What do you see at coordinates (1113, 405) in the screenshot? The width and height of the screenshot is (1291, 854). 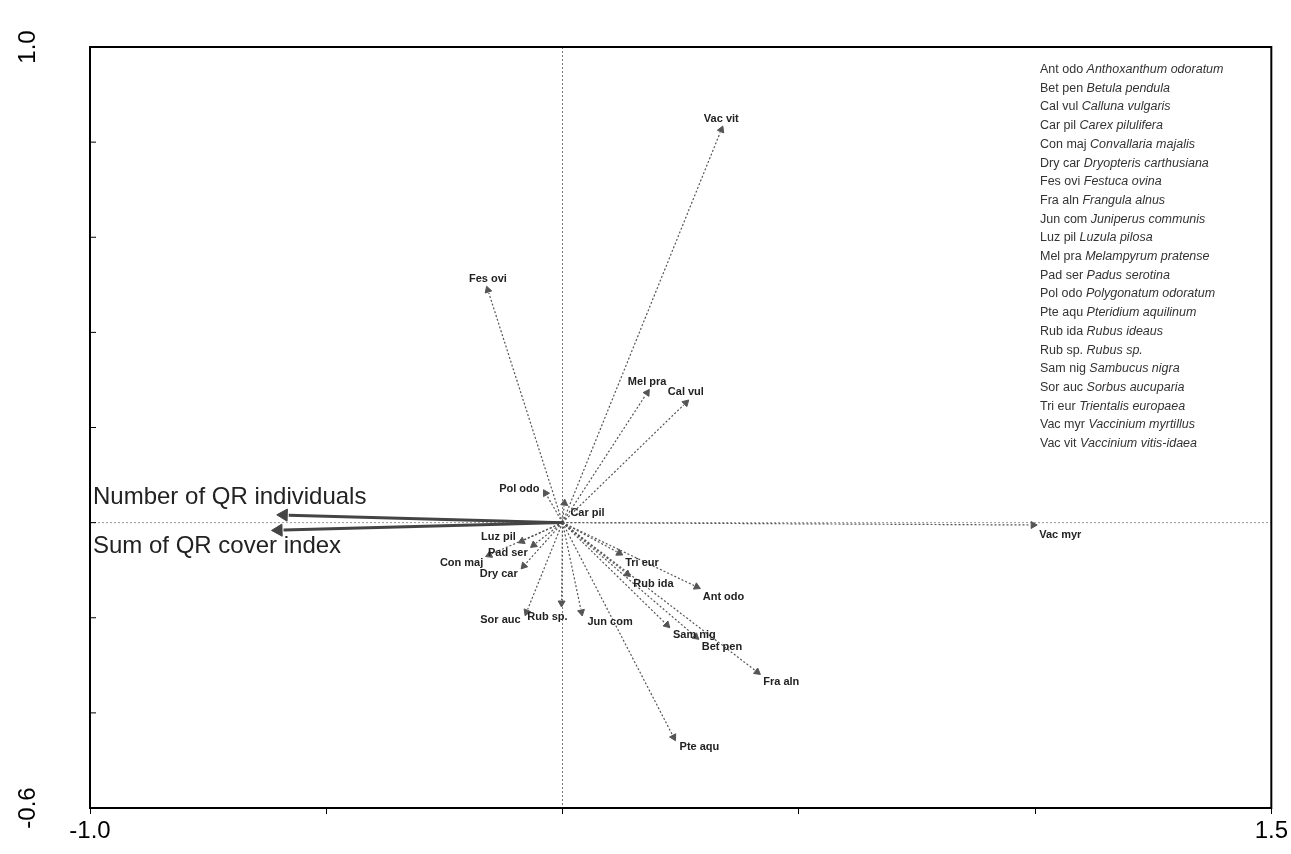 I see `annotation: Tri eur Trientalis europaea` at bounding box center [1113, 405].